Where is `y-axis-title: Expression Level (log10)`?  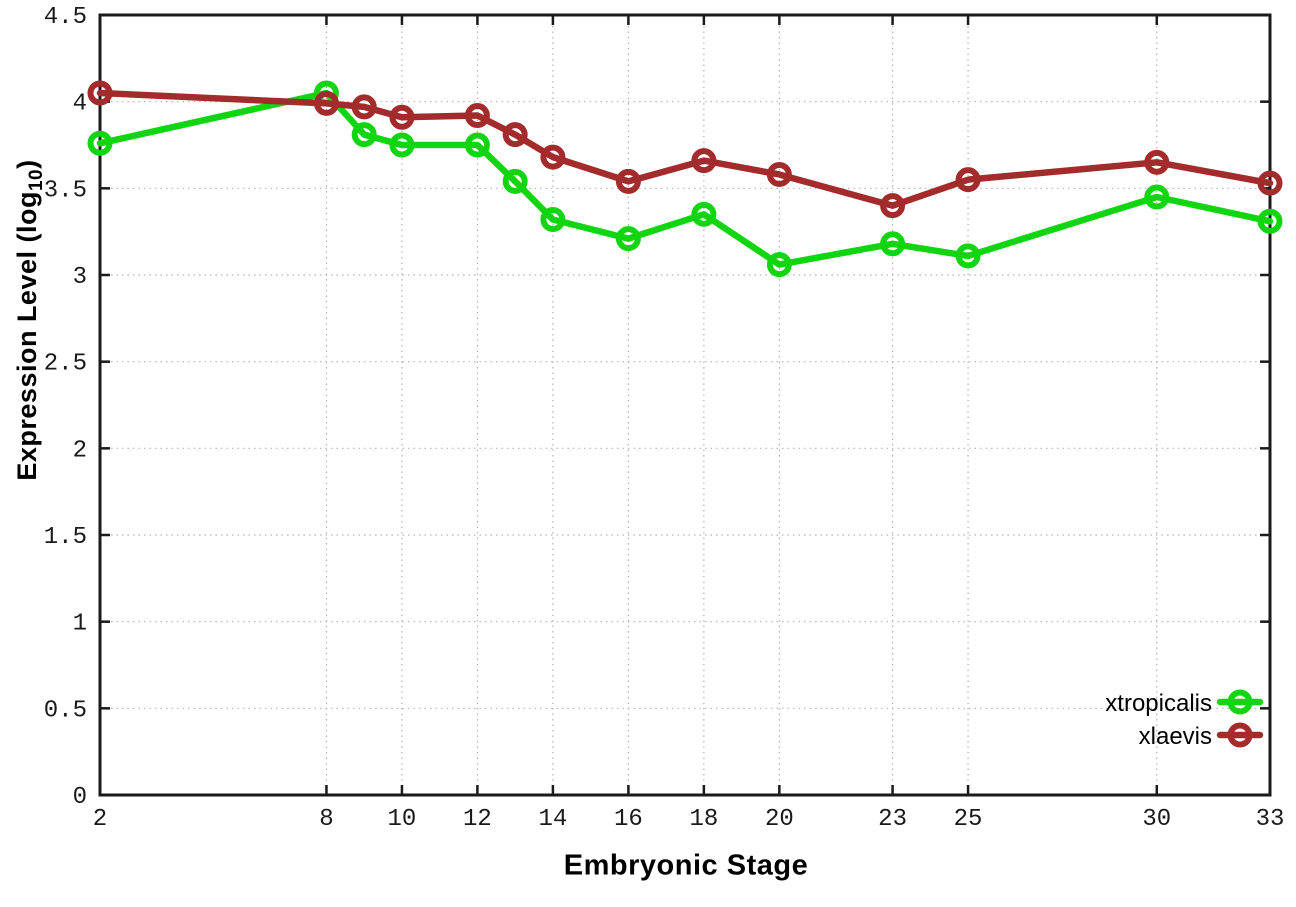 y-axis-title: Expression Level (log10) is located at coordinates (30, 319).